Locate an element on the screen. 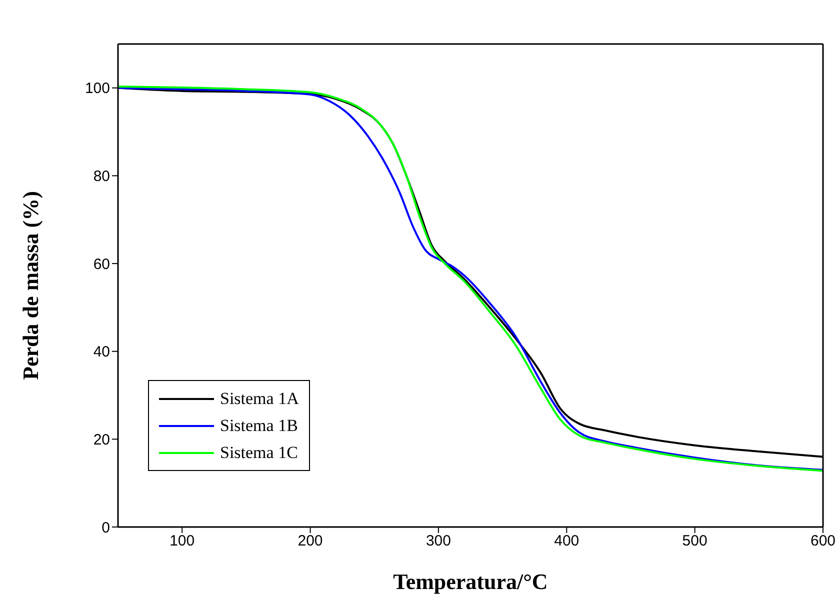 This screenshot has width=838, height=607. x-tick-label: 600 is located at coordinates (823, 541).